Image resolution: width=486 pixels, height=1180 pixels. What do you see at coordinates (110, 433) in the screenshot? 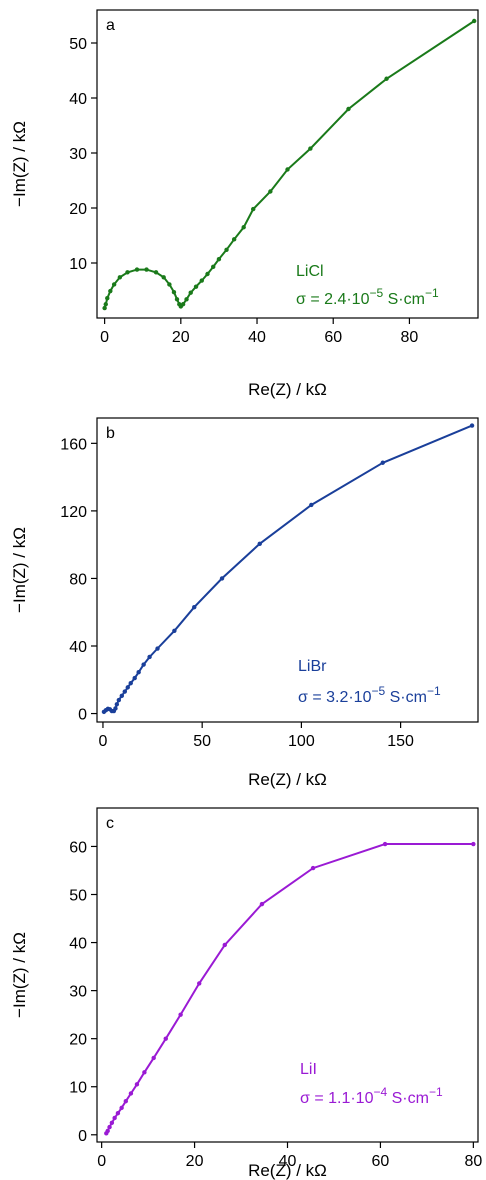
I see `panel-letter: b` at bounding box center [110, 433].